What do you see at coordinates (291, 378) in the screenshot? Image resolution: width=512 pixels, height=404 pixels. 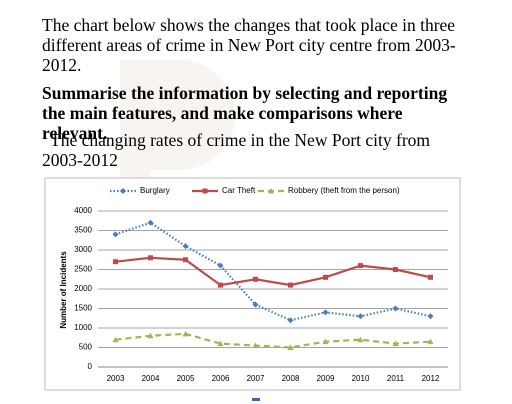 I see `x-tick-label: 2008` at bounding box center [291, 378].